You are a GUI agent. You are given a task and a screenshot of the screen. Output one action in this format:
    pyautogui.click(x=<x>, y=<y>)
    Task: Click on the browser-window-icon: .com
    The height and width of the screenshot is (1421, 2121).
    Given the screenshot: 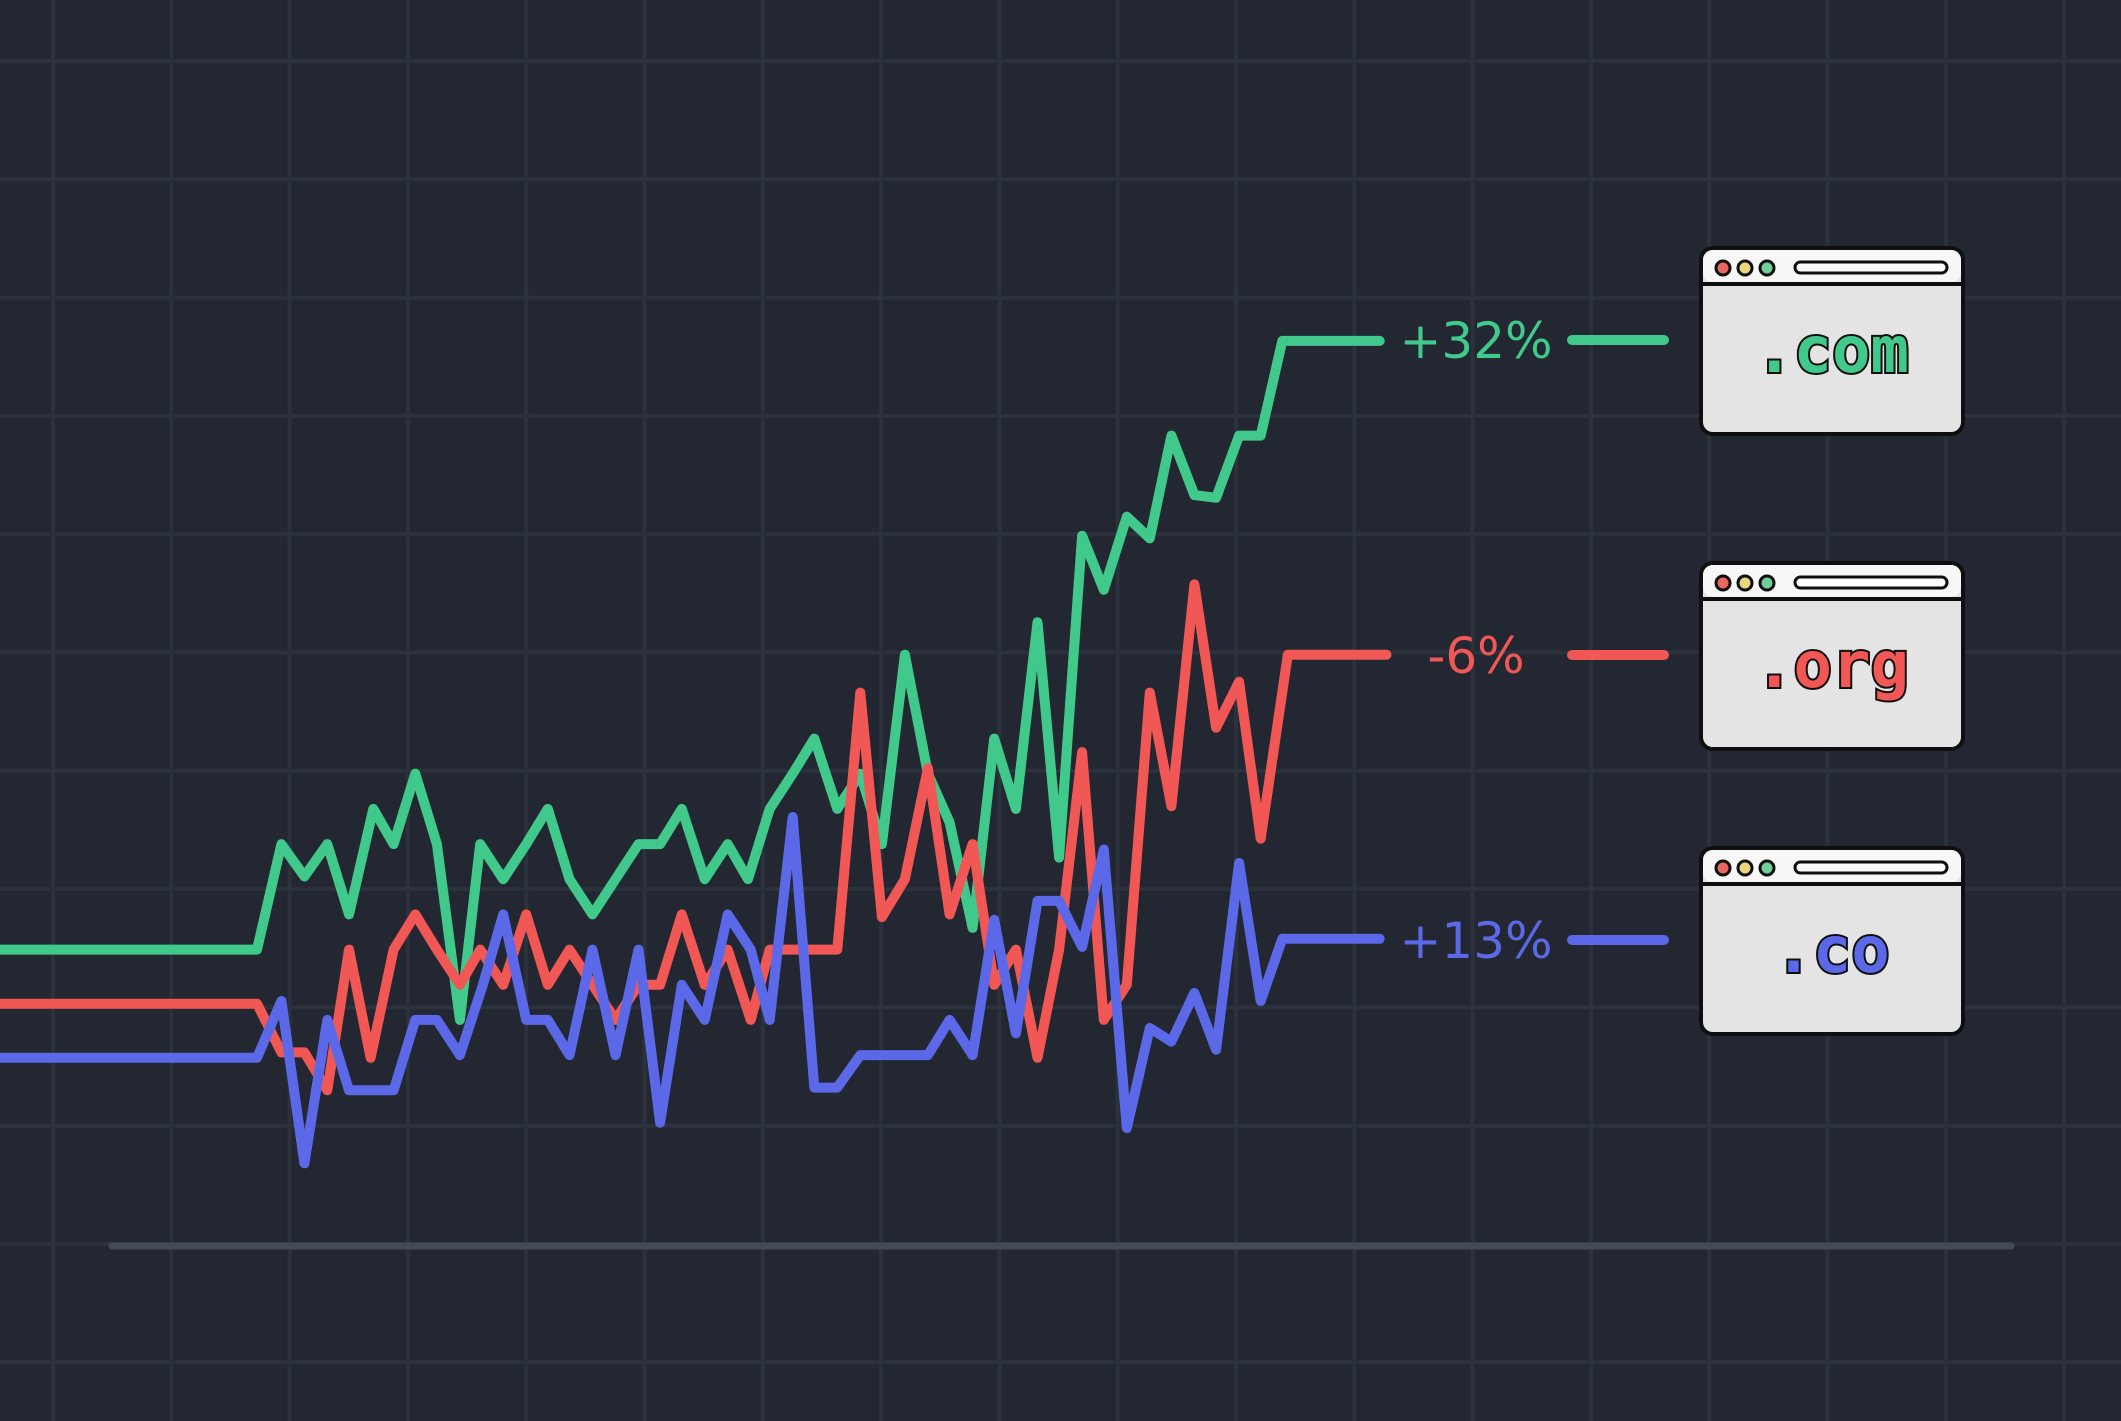 What is the action you would take?
    pyautogui.click(x=1832, y=341)
    